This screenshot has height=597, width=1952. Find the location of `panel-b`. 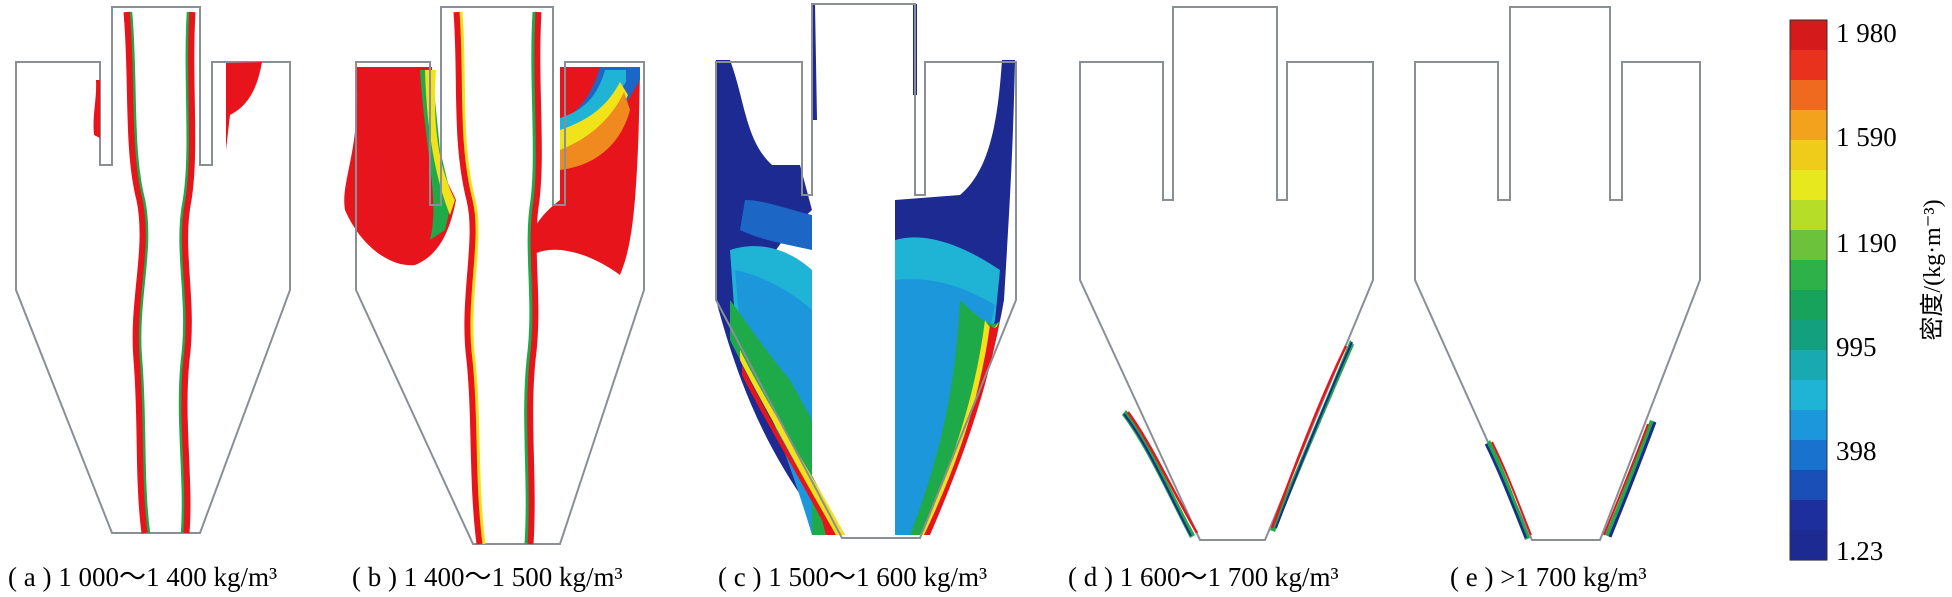

panel-b is located at coordinates (494, 275).